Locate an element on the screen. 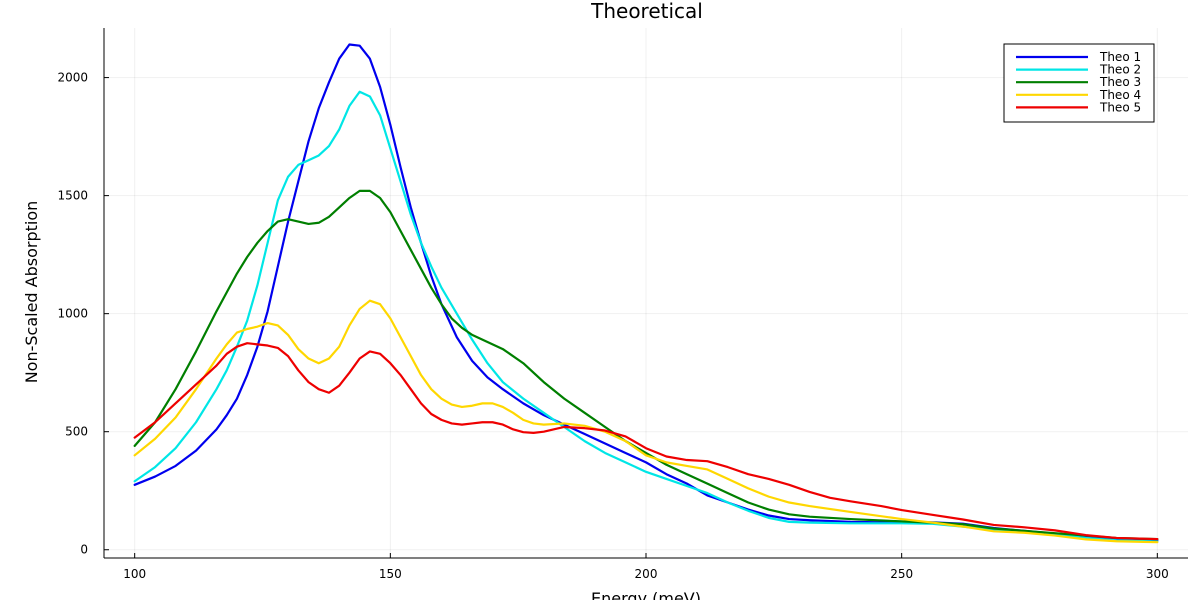  x-axis-ticks: 100 150 200 250 300 is located at coordinates (646, 567).